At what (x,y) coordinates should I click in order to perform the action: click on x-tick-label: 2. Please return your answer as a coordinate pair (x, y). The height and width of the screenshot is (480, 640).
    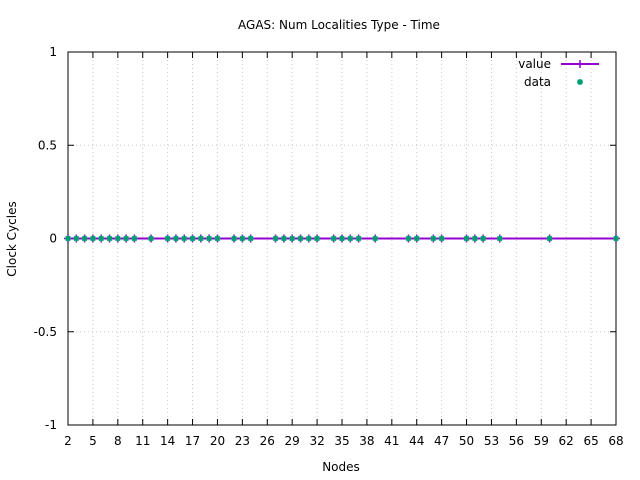
    Looking at the image, I should click on (68, 441).